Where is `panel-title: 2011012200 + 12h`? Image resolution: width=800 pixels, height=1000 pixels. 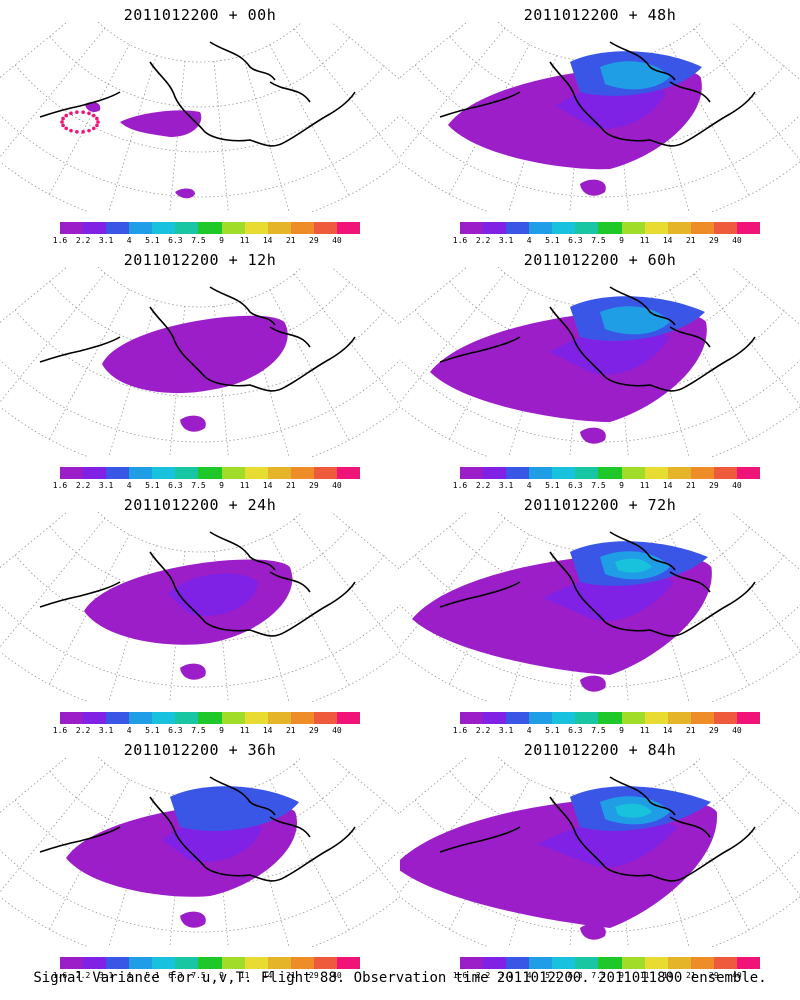
panel-title: 2011012200 + 12h is located at coordinates (200, 260).